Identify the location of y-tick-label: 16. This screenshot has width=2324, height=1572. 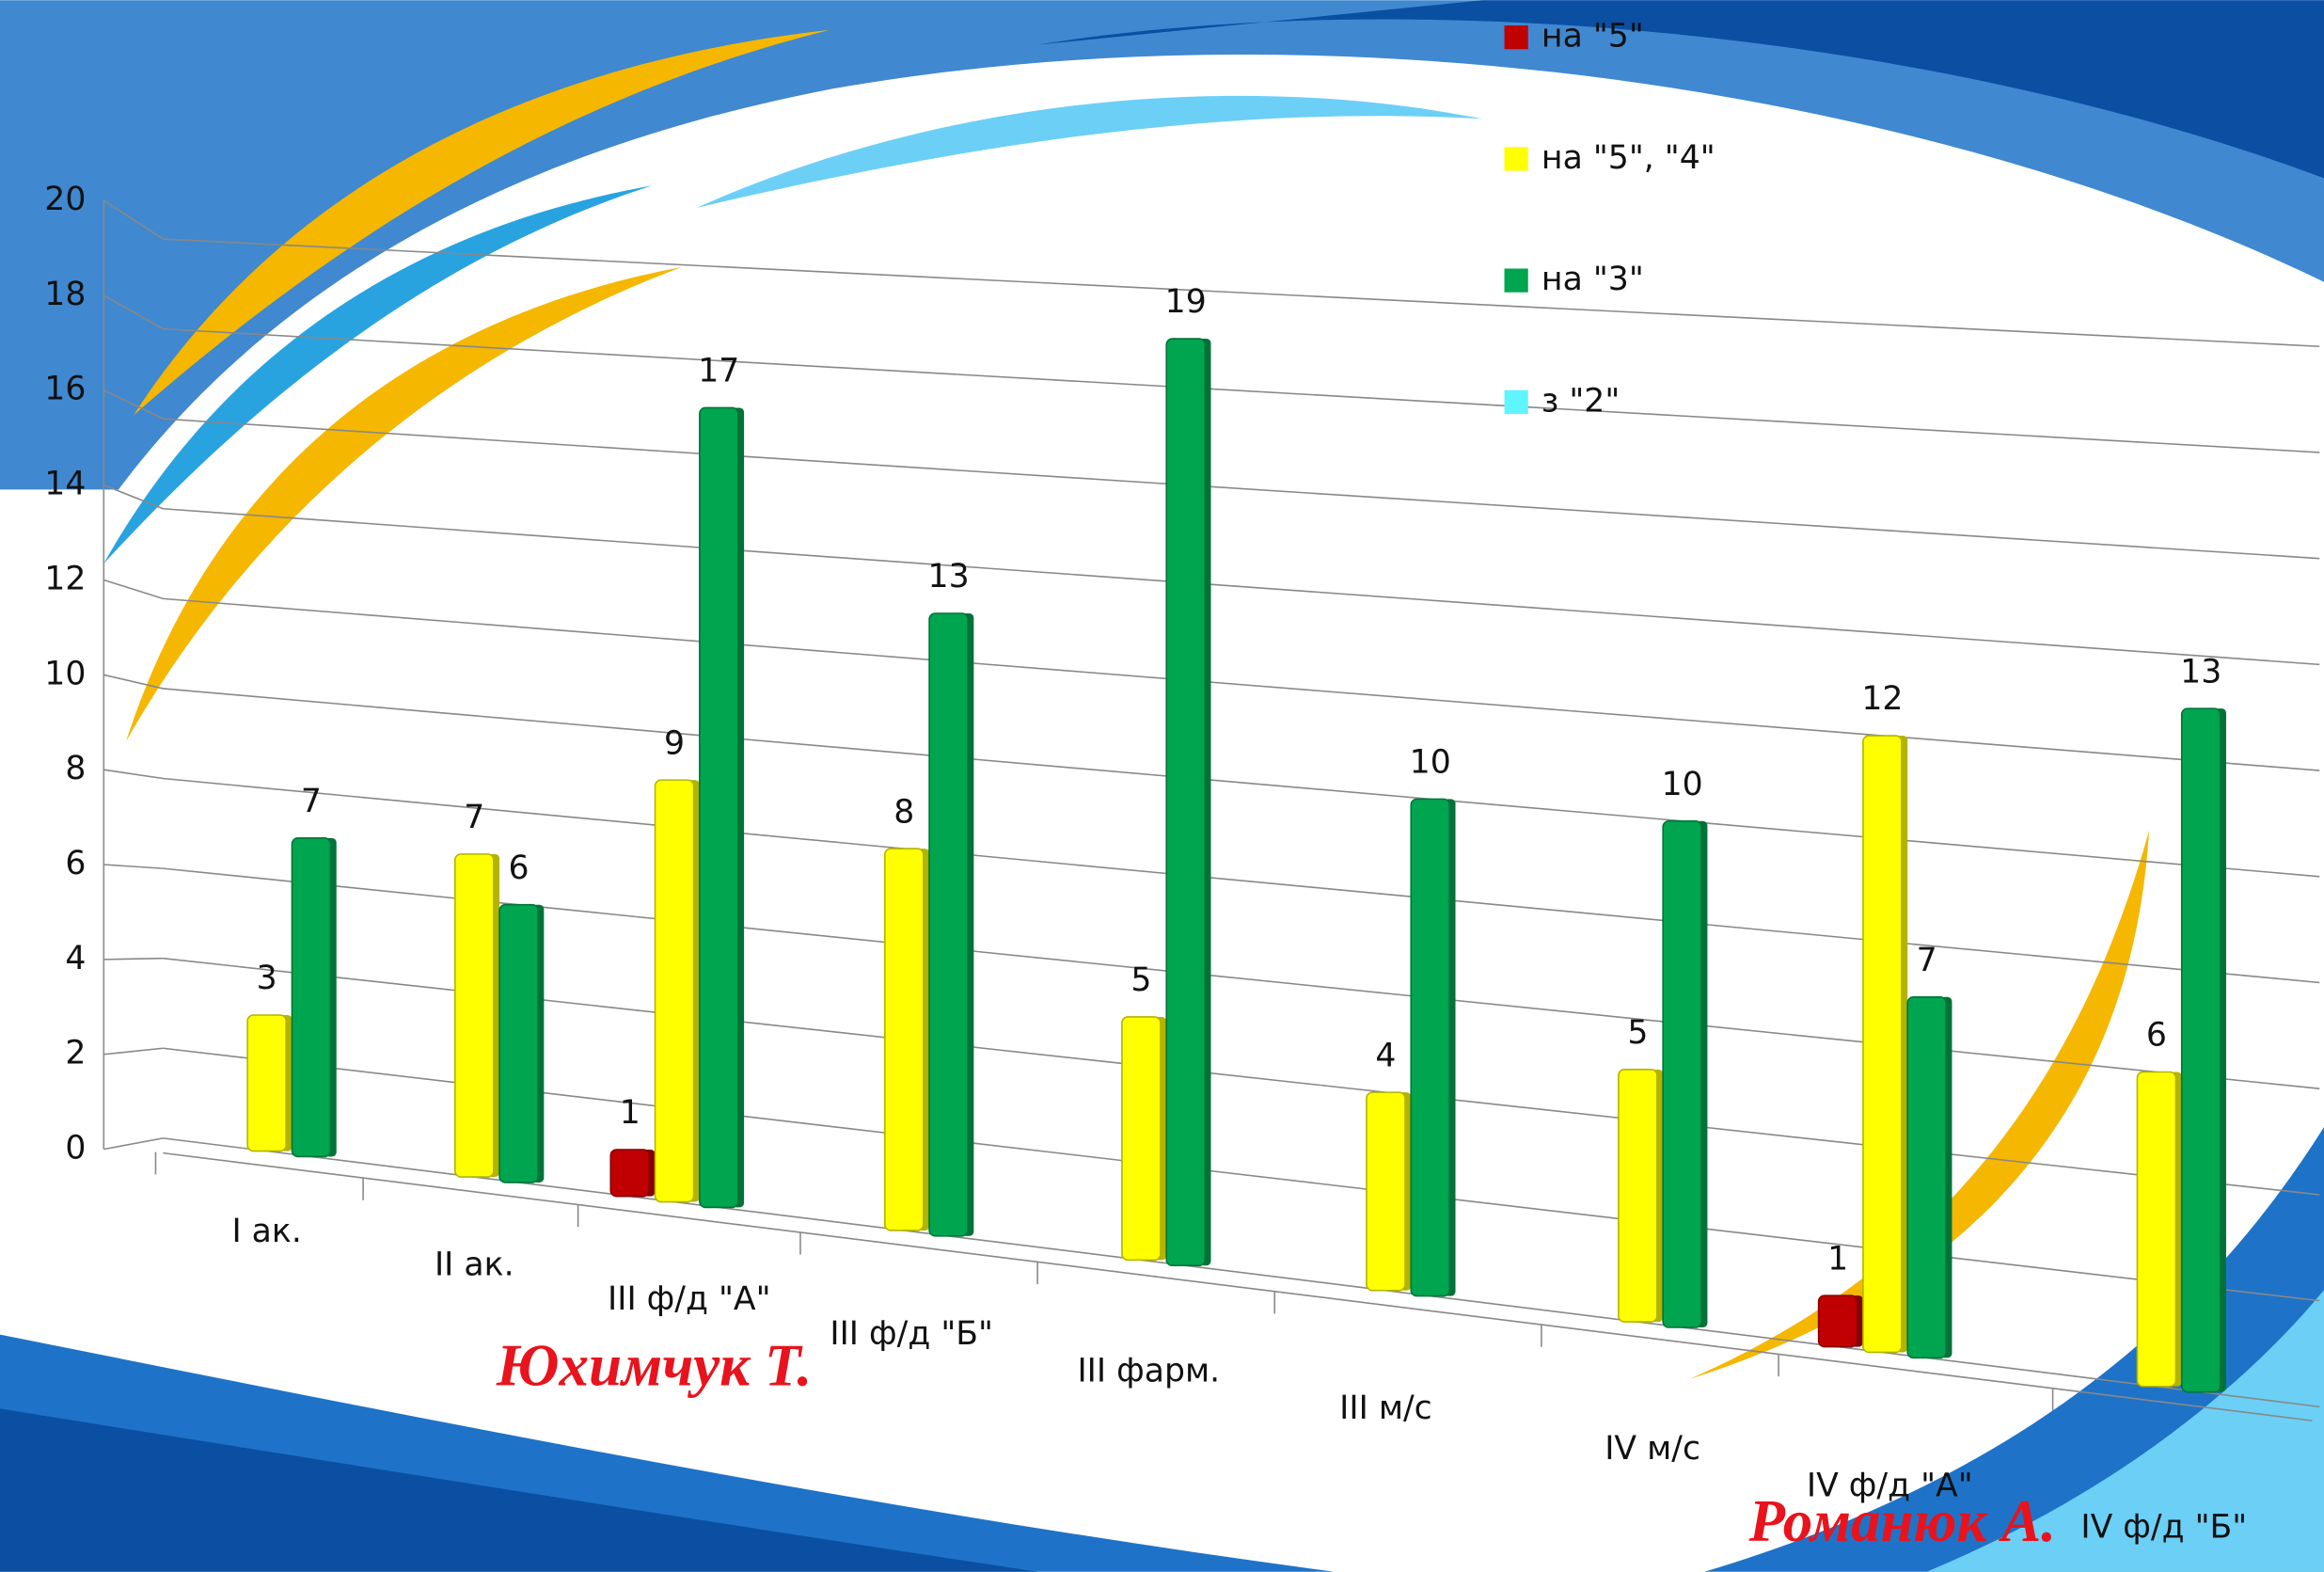
(65, 389).